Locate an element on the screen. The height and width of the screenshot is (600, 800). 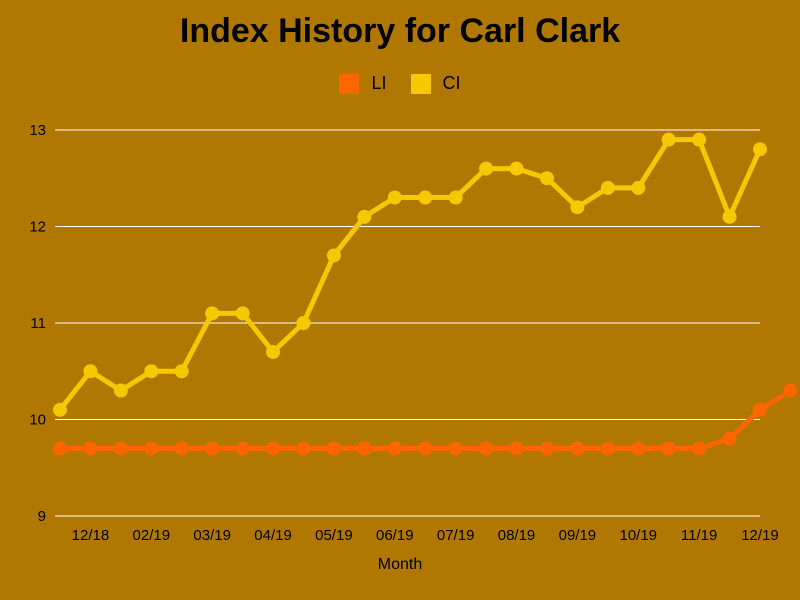
x-tick-label: 04/19 is located at coordinates (273, 535).